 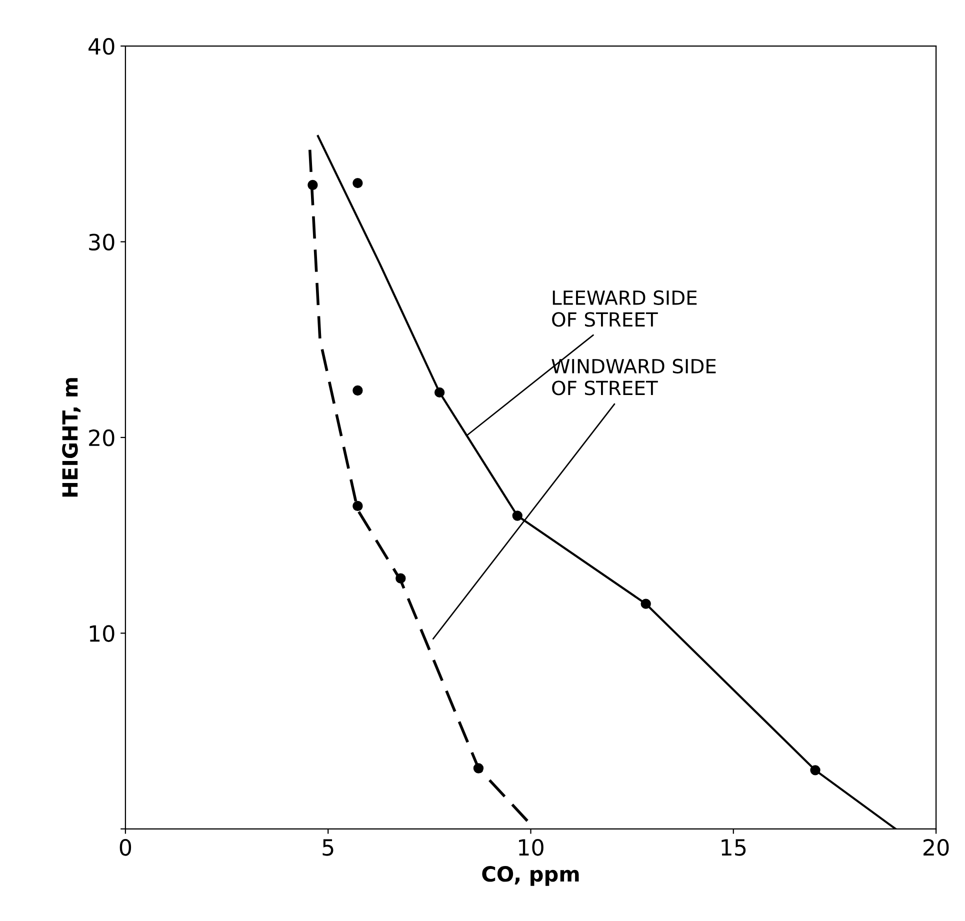 I want to click on x-tick-label: 5, so click(x=328, y=847).